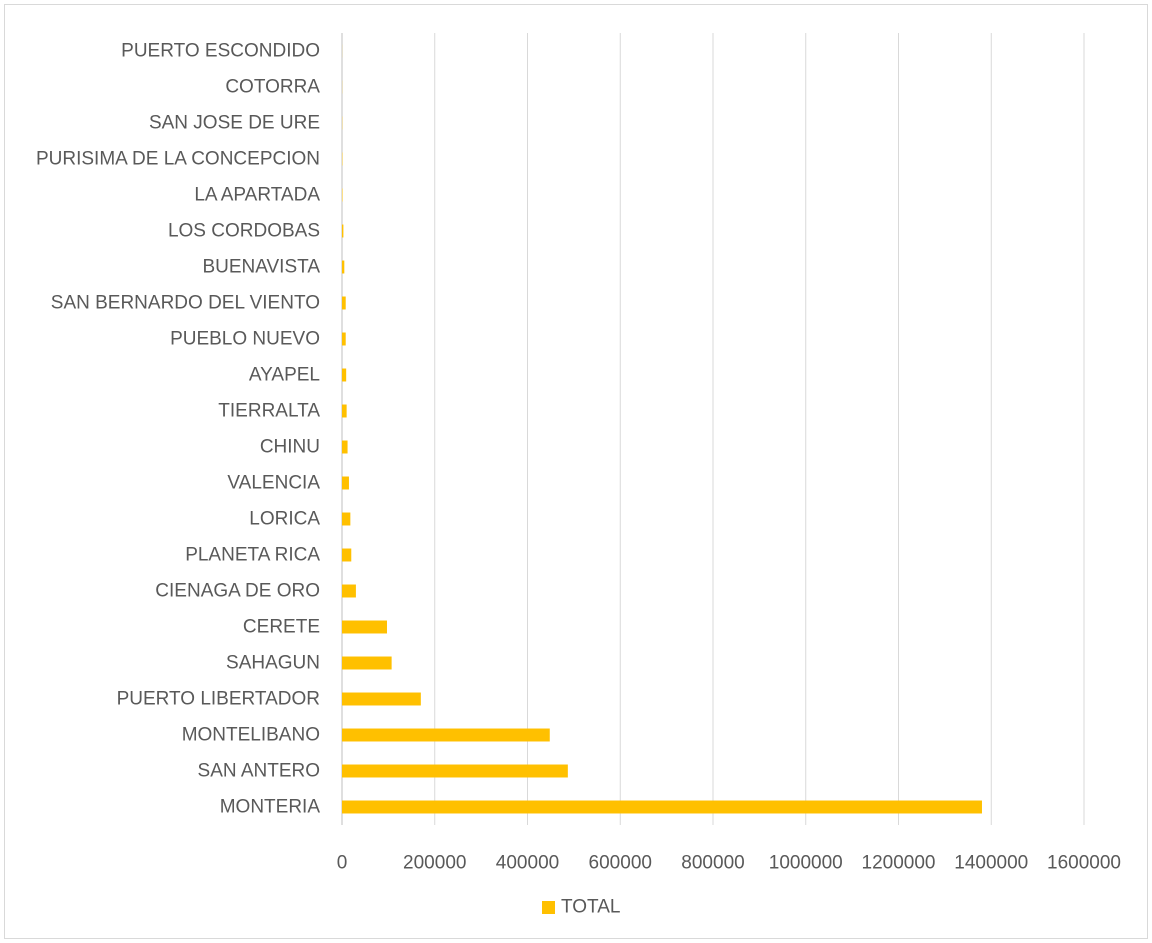 The height and width of the screenshot is (943, 1152). What do you see at coordinates (899, 863) in the screenshot?
I see `x-tick-label: 1200000` at bounding box center [899, 863].